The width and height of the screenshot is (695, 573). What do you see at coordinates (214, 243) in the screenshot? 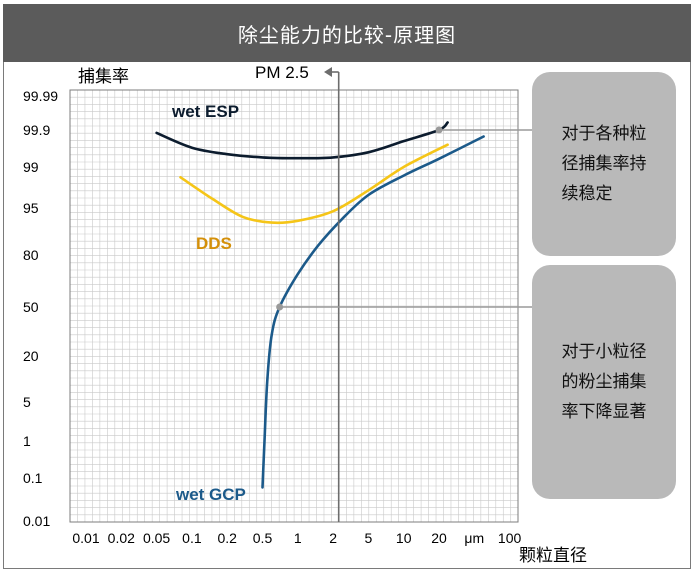
I see `series-label-dds: DDS` at bounding box center [214, 243].